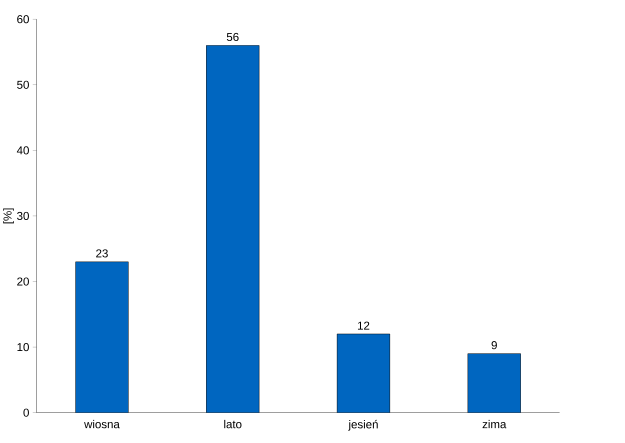  Describe the element at coordinates (494, 345) in the screenshot. I see `data-label: 9` at that location.